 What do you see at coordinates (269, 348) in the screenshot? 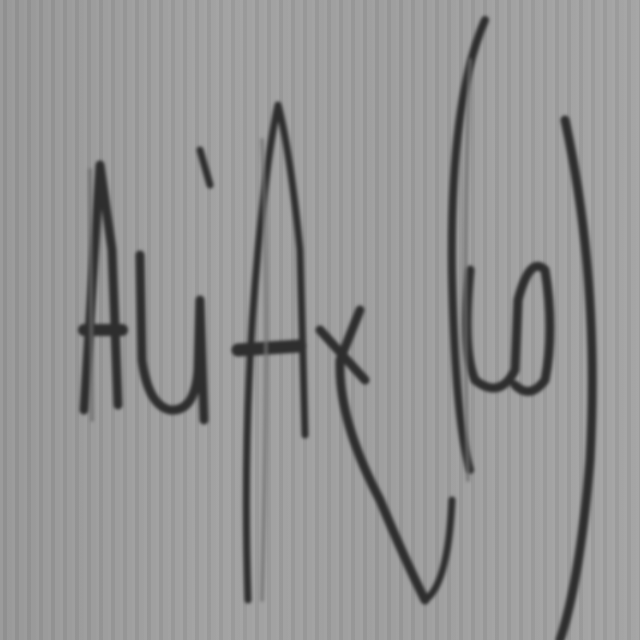
I see `stroke-letter-a-big-crossbar` at bounding box center [269, 348].